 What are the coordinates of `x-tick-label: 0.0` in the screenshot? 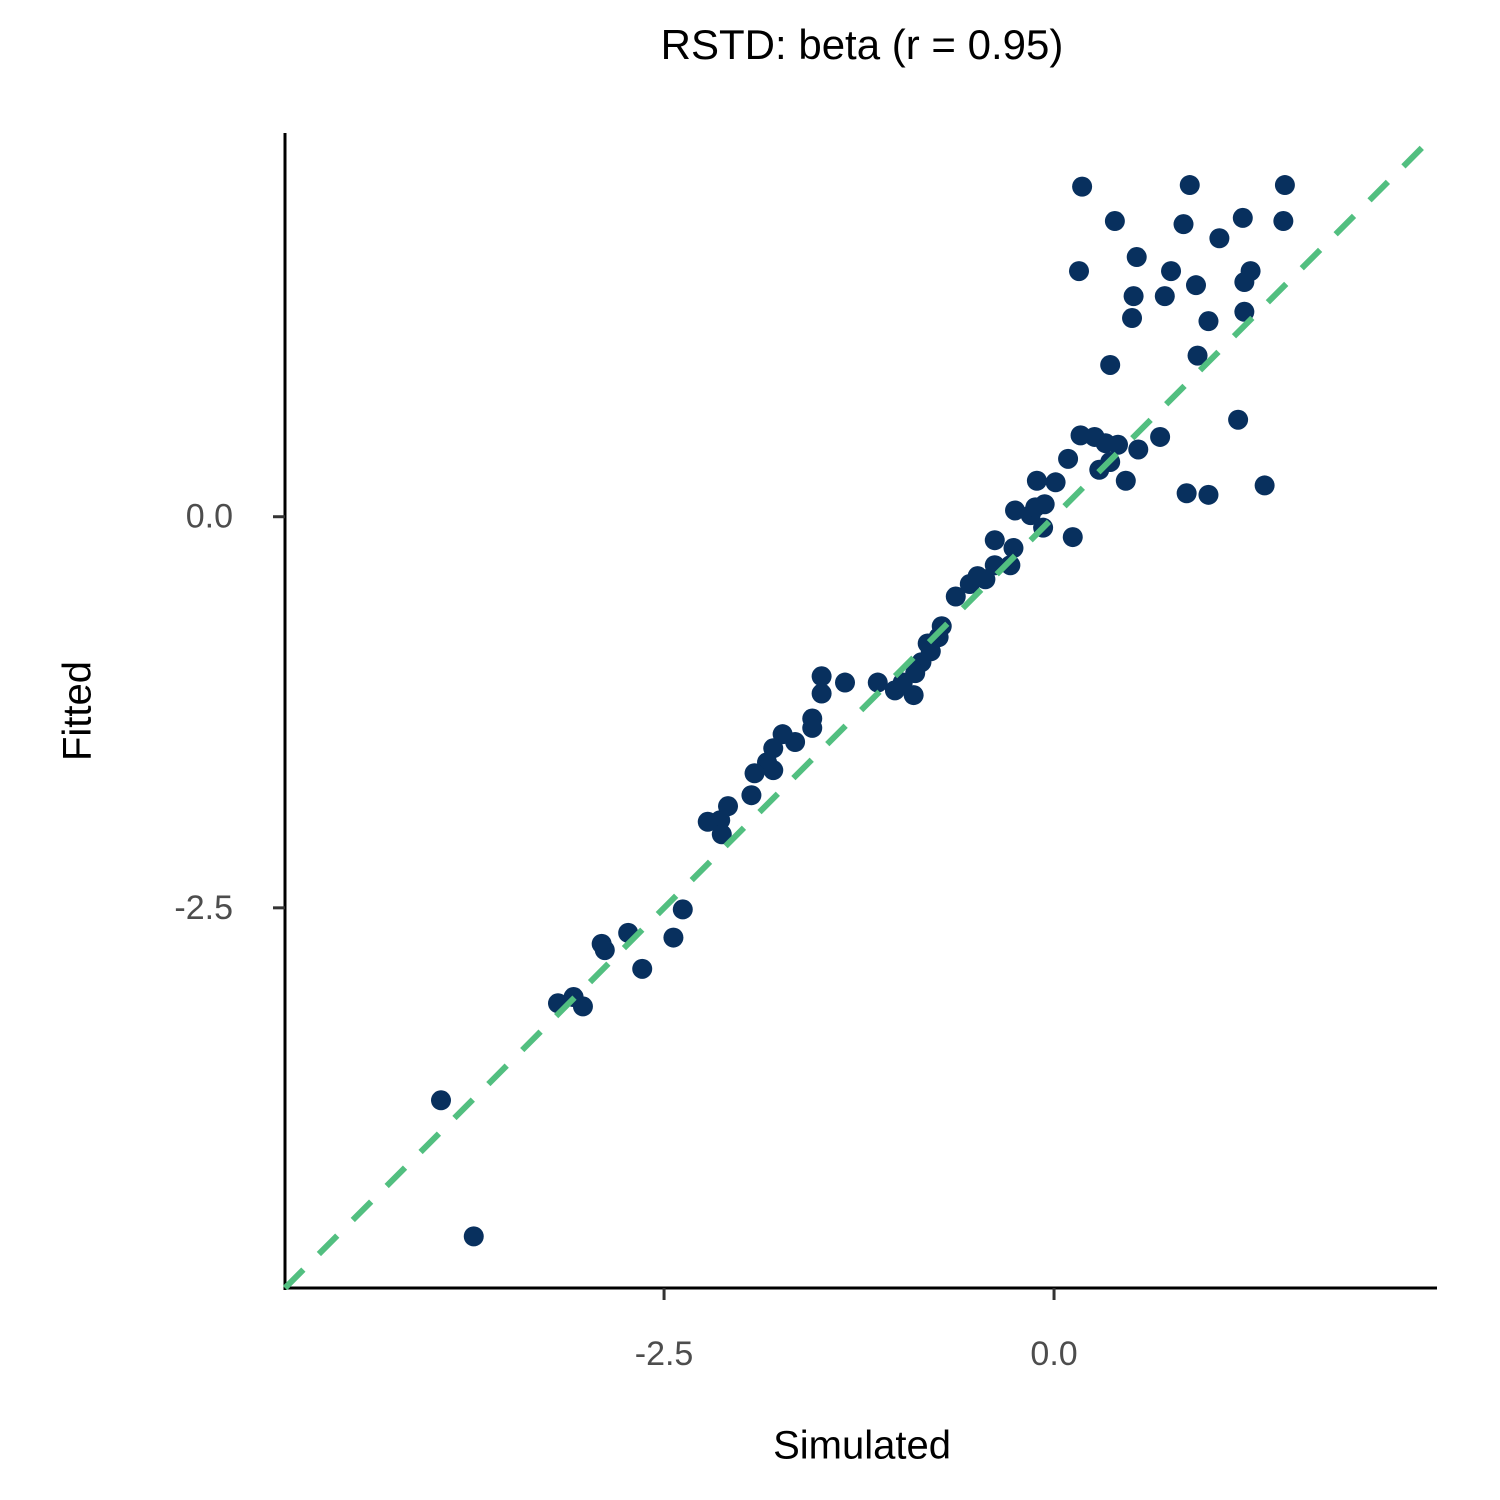 It's located at (1053, 1354).